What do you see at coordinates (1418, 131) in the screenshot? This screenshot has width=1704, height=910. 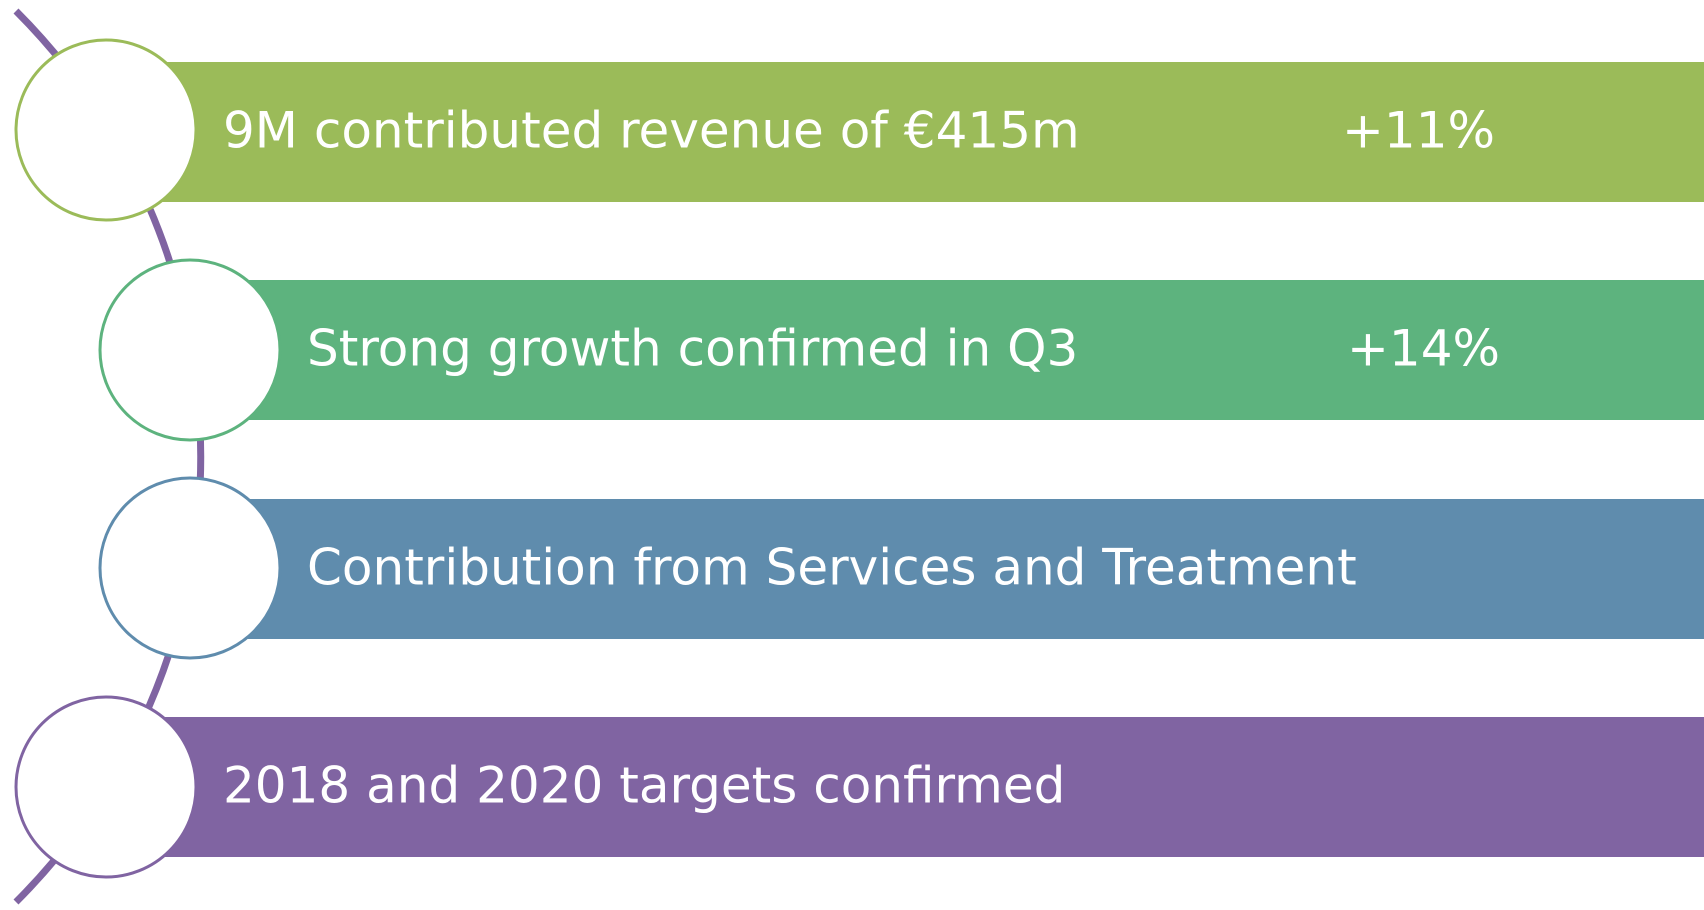 I see `change-text: +11%` at bounding box center [1418, 131].